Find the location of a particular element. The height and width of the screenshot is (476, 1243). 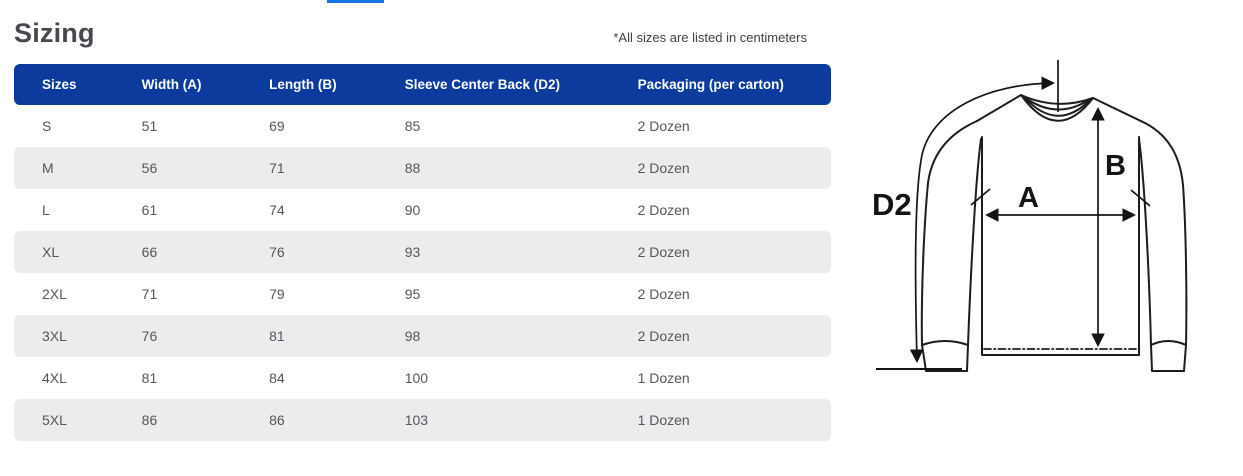

tab-underline-indicator is located at coordinates (355, 1).